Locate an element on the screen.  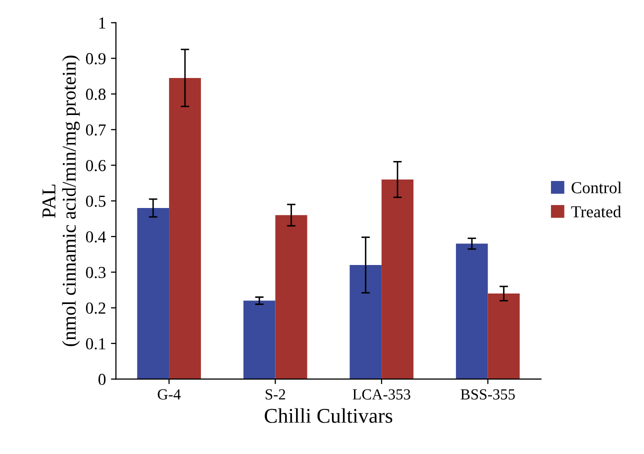
y-tick-label: 0.5 is located at coordinates (96, 201).